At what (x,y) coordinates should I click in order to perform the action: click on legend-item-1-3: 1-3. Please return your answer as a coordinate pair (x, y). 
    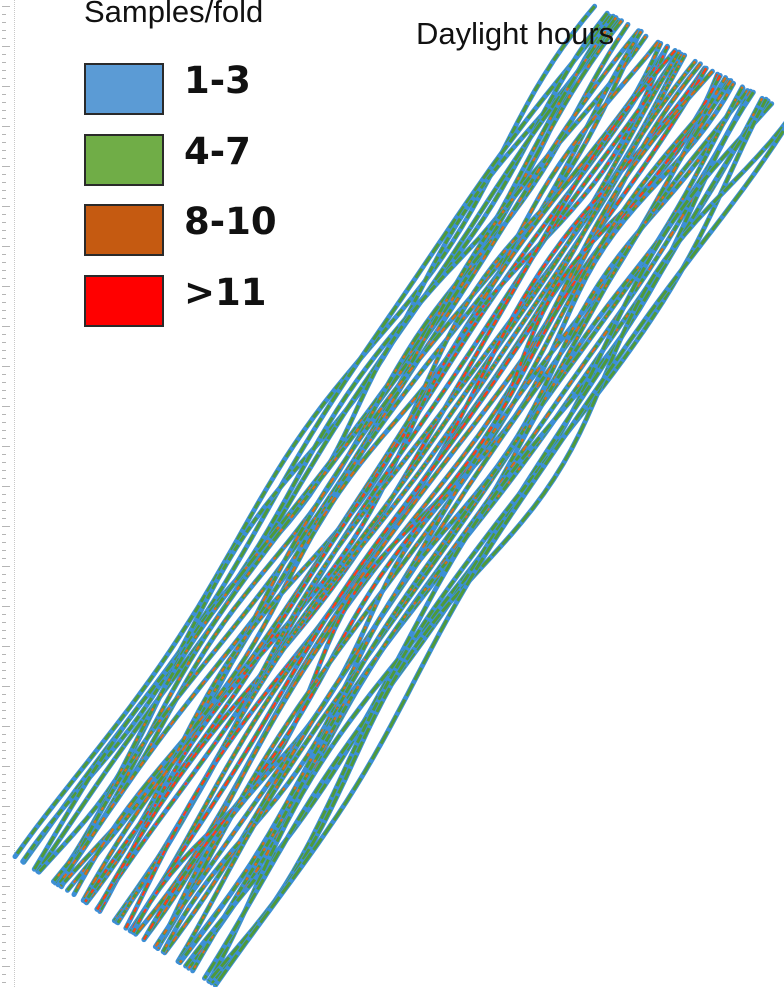
    Looking at the image, I should click on (214, 89).